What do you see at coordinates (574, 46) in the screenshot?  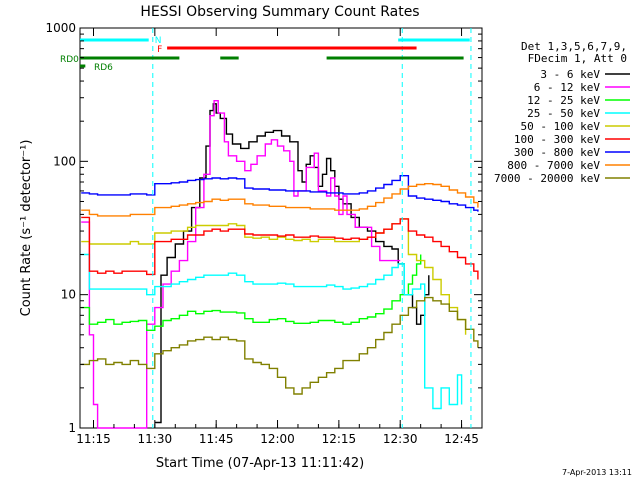 I see `legend-header-0: Det 1,3,5,6,7,9,` at bounding box center [574, 46].